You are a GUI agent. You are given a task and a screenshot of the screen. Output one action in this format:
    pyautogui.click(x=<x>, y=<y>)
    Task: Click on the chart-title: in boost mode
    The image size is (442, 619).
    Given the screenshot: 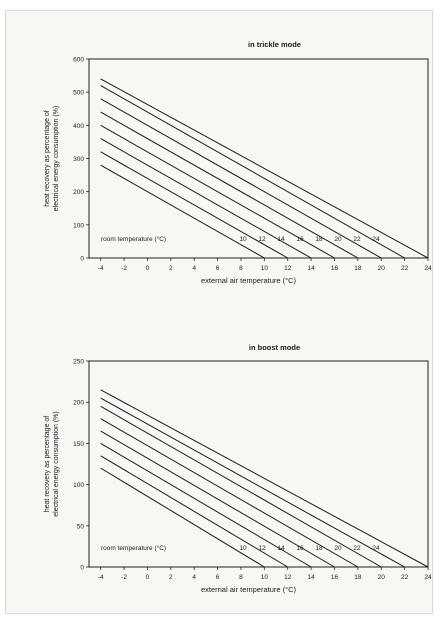 What is the action you would take?
    pyautogui.click(x=274, y=347)
    